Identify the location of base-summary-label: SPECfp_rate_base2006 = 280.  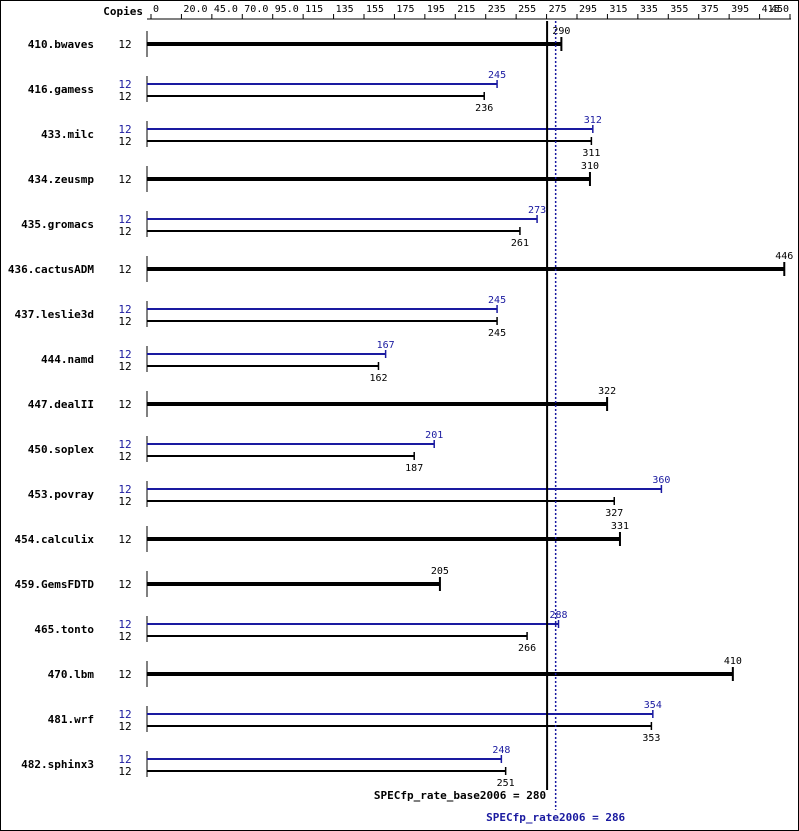
(460, 795).